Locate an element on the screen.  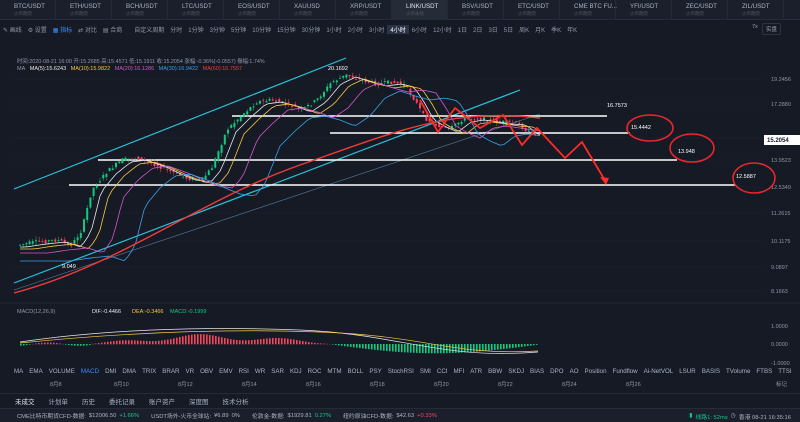
ticker-tab: LTC/USDT 火币期货 is located at coordinates (196, 9).